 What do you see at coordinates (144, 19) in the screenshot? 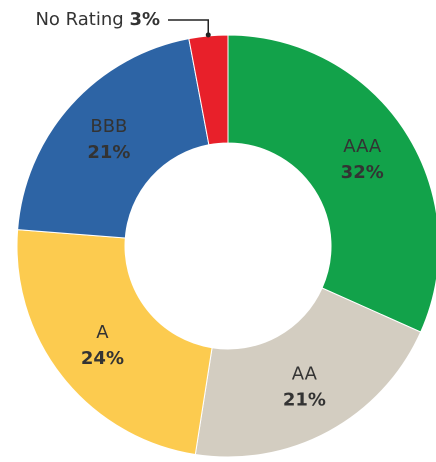
I see `value-label: 3%` at bounding box center [144, 19].